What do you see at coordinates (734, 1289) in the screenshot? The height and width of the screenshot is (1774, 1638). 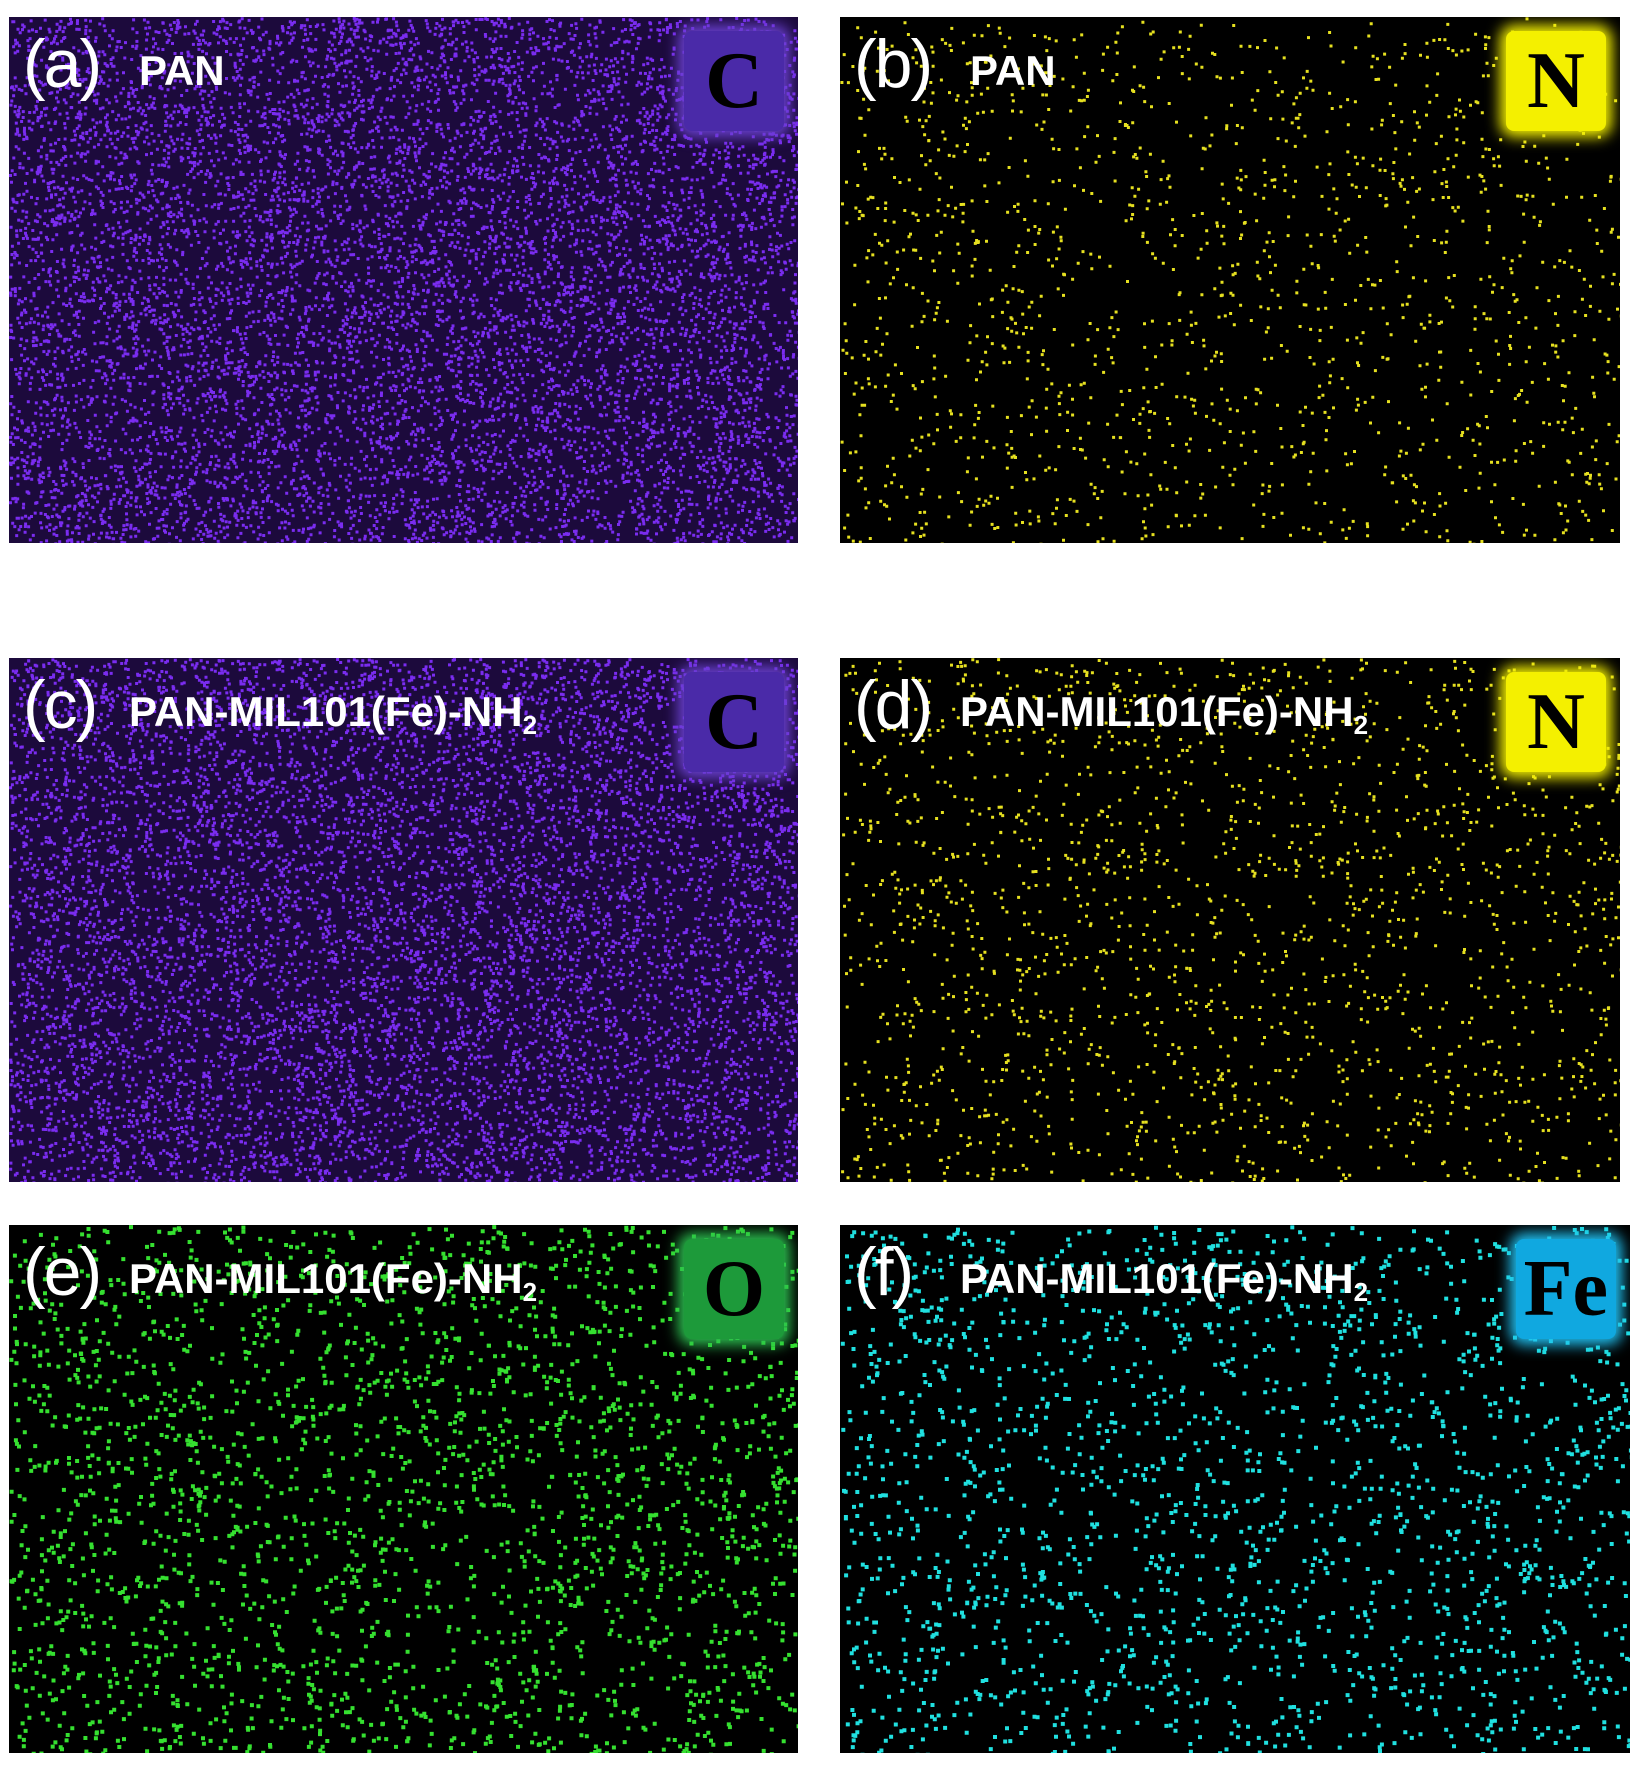 I see `element-badge: O` at bounding box center [734, 1289].